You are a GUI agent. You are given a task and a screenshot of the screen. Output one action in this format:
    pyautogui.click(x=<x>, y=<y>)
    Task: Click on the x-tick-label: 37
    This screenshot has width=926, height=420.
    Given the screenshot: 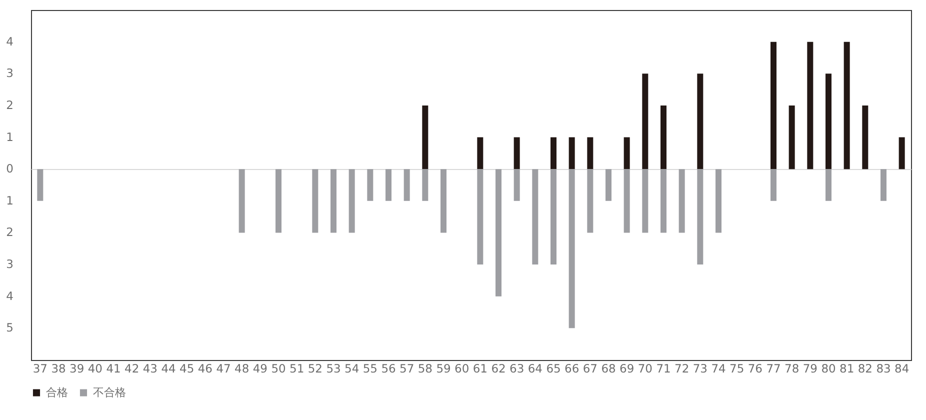 What is the action you would take?
    pyautogui.click(x=40, y=369)
    